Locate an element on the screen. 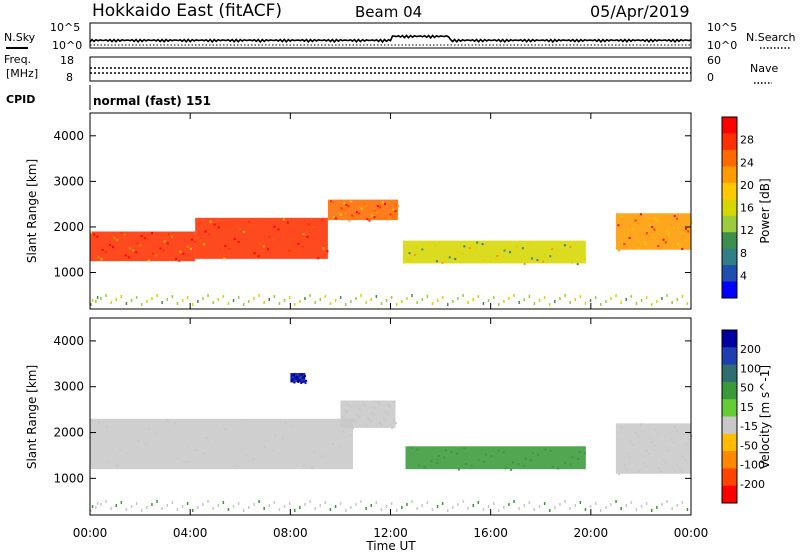  x-tick-label: 04:00 is located at coordinates (190, 533).